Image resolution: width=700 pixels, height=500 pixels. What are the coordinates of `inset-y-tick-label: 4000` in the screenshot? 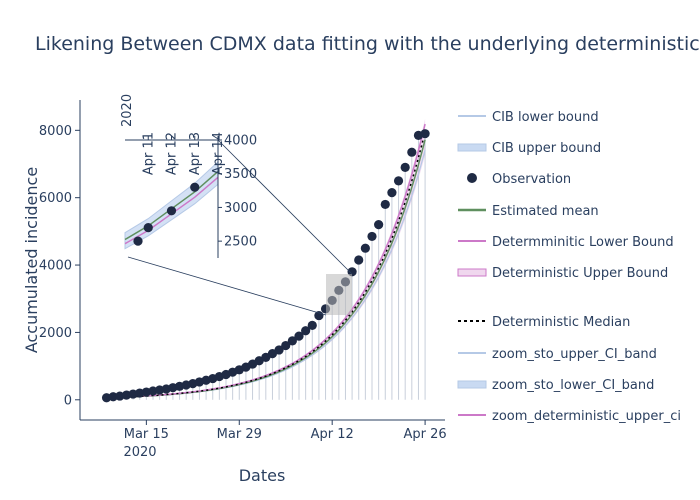 It's located at (240, 141).